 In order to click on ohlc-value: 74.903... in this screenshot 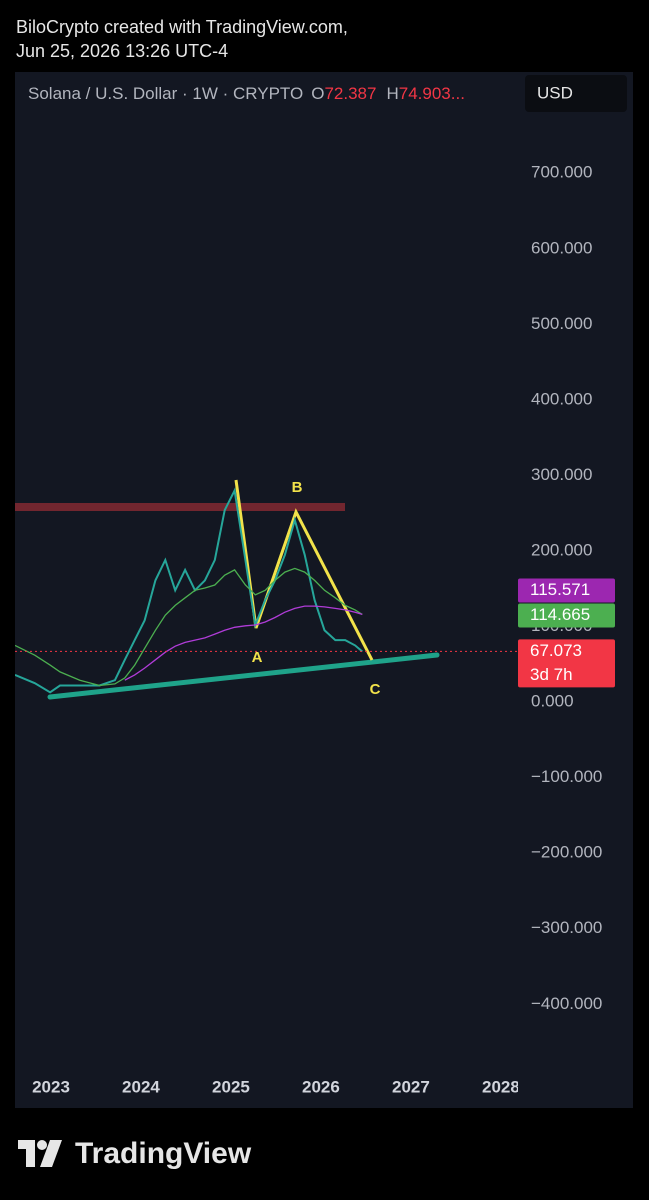, I will do `click(432, 93)`.